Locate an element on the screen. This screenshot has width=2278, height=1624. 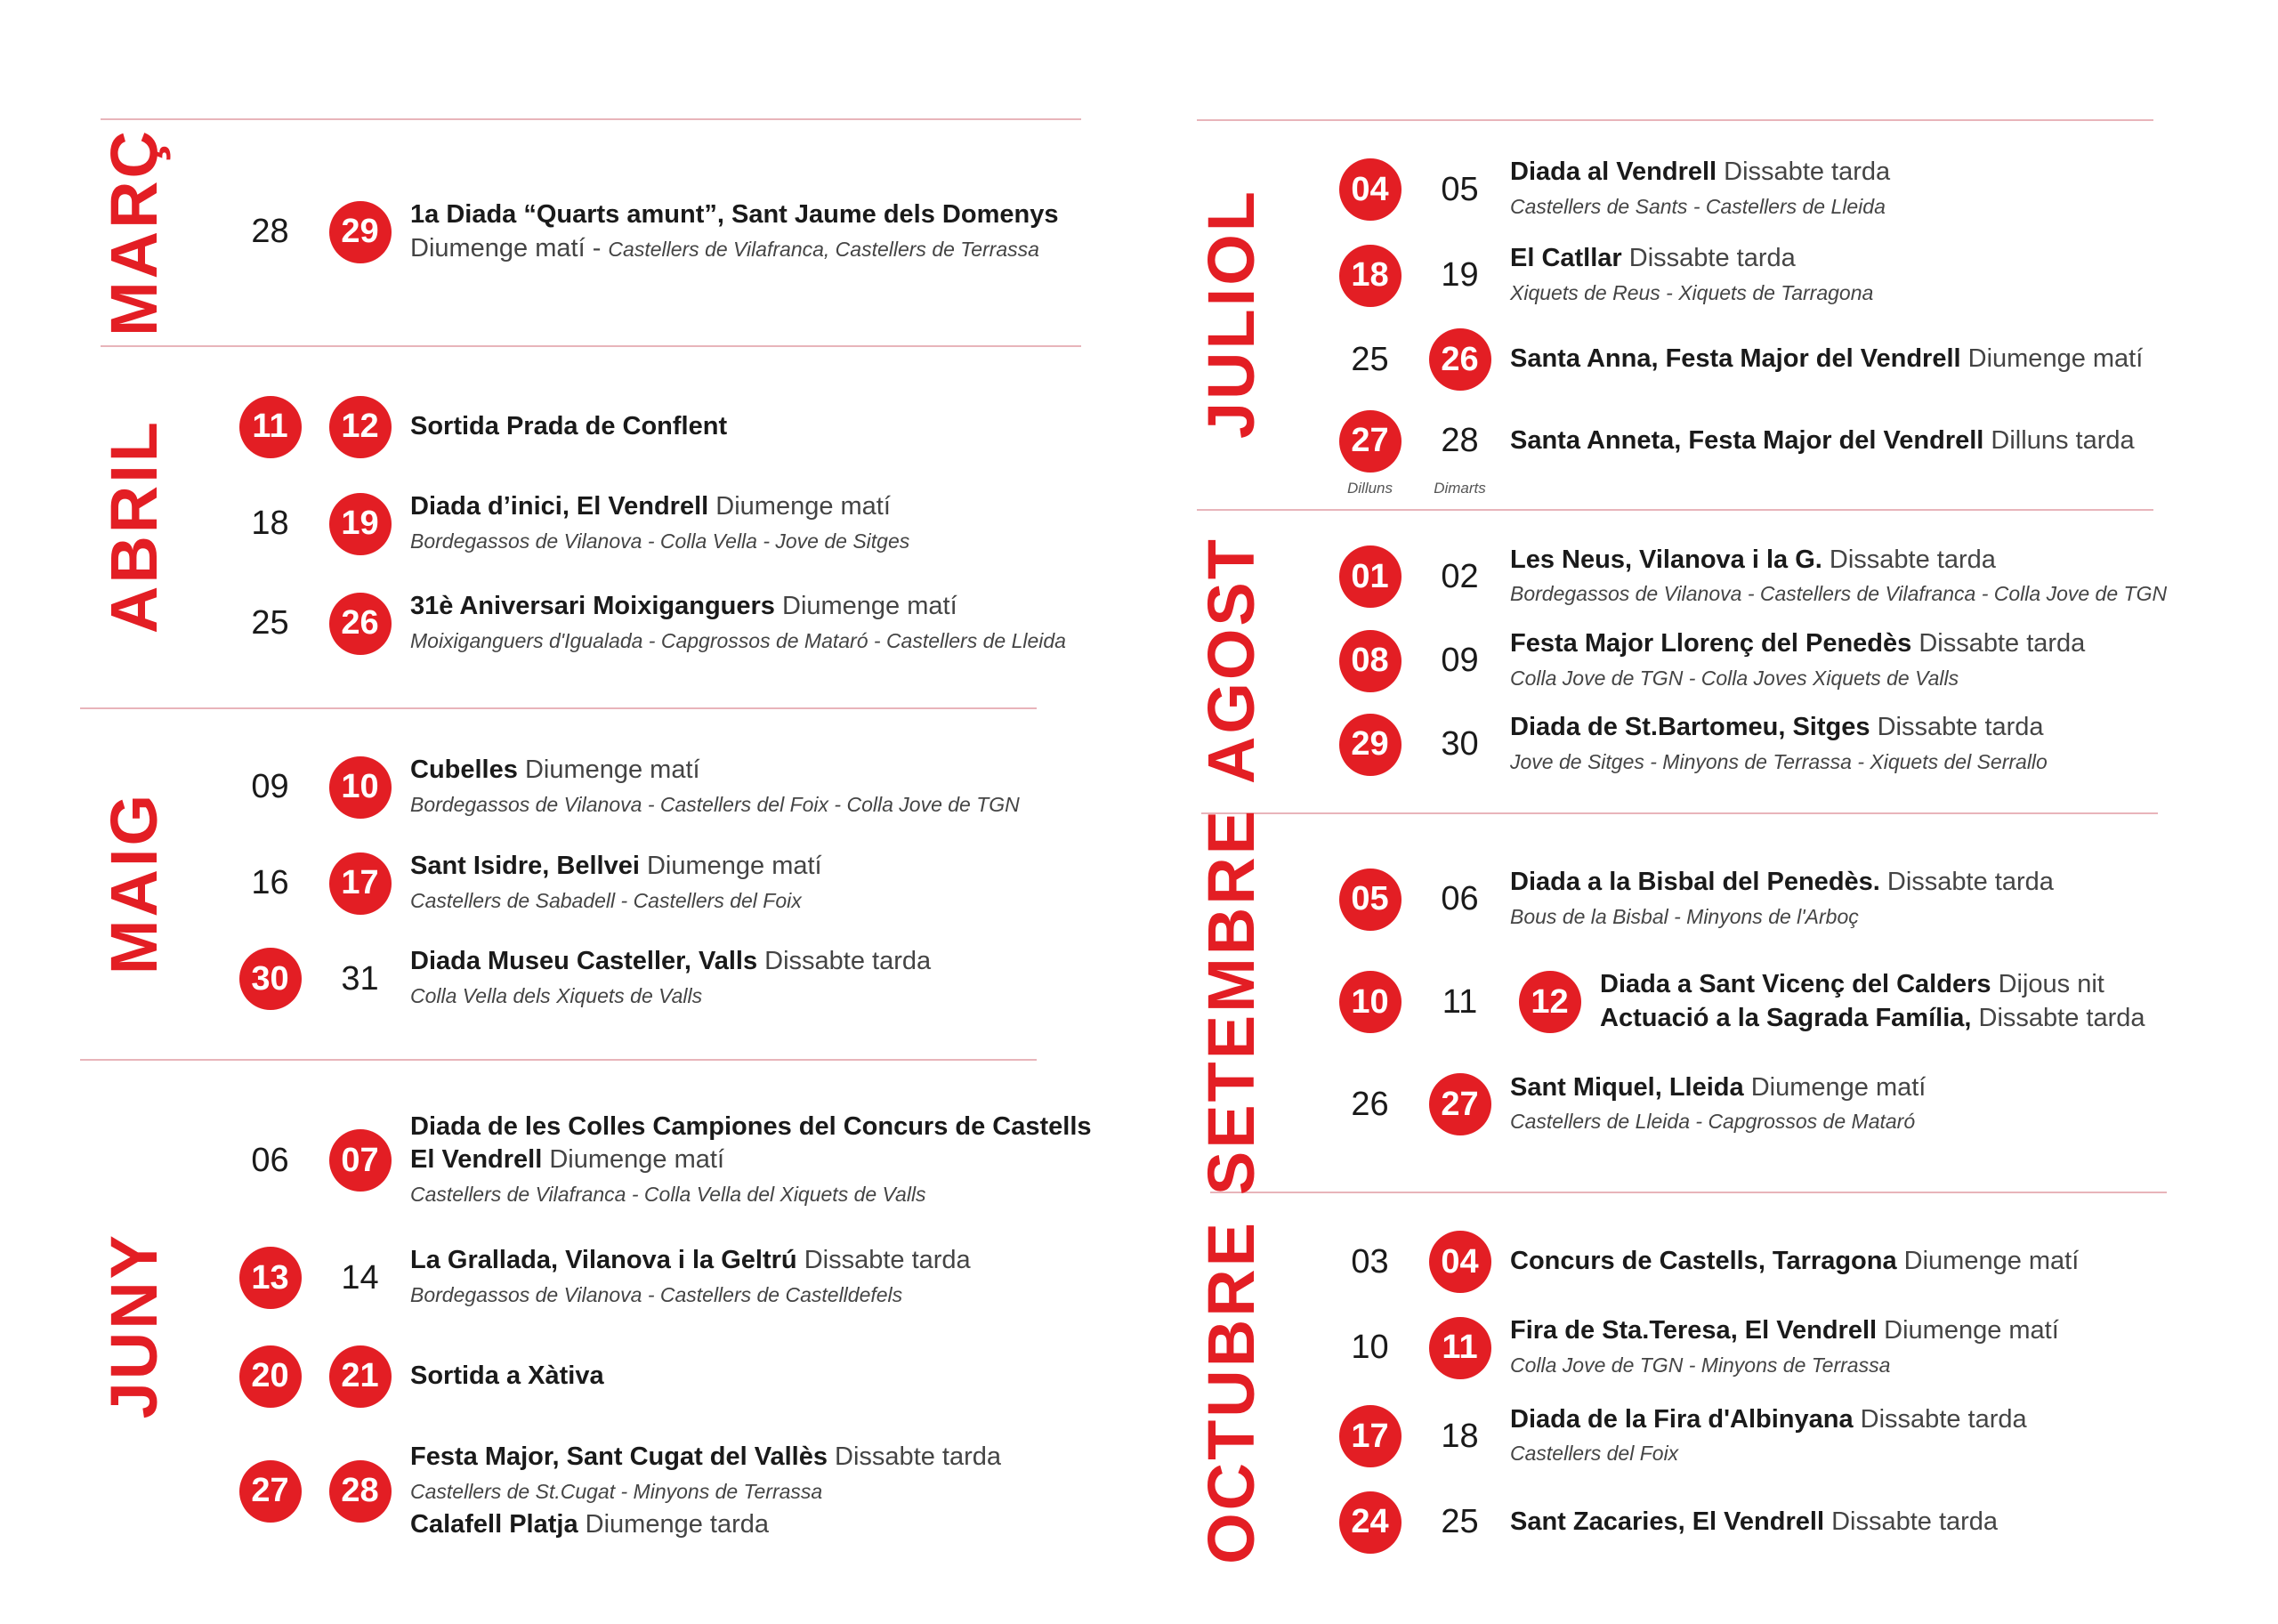
month-label-box: SETEMBRE is located at coordinates (1230, 1002).